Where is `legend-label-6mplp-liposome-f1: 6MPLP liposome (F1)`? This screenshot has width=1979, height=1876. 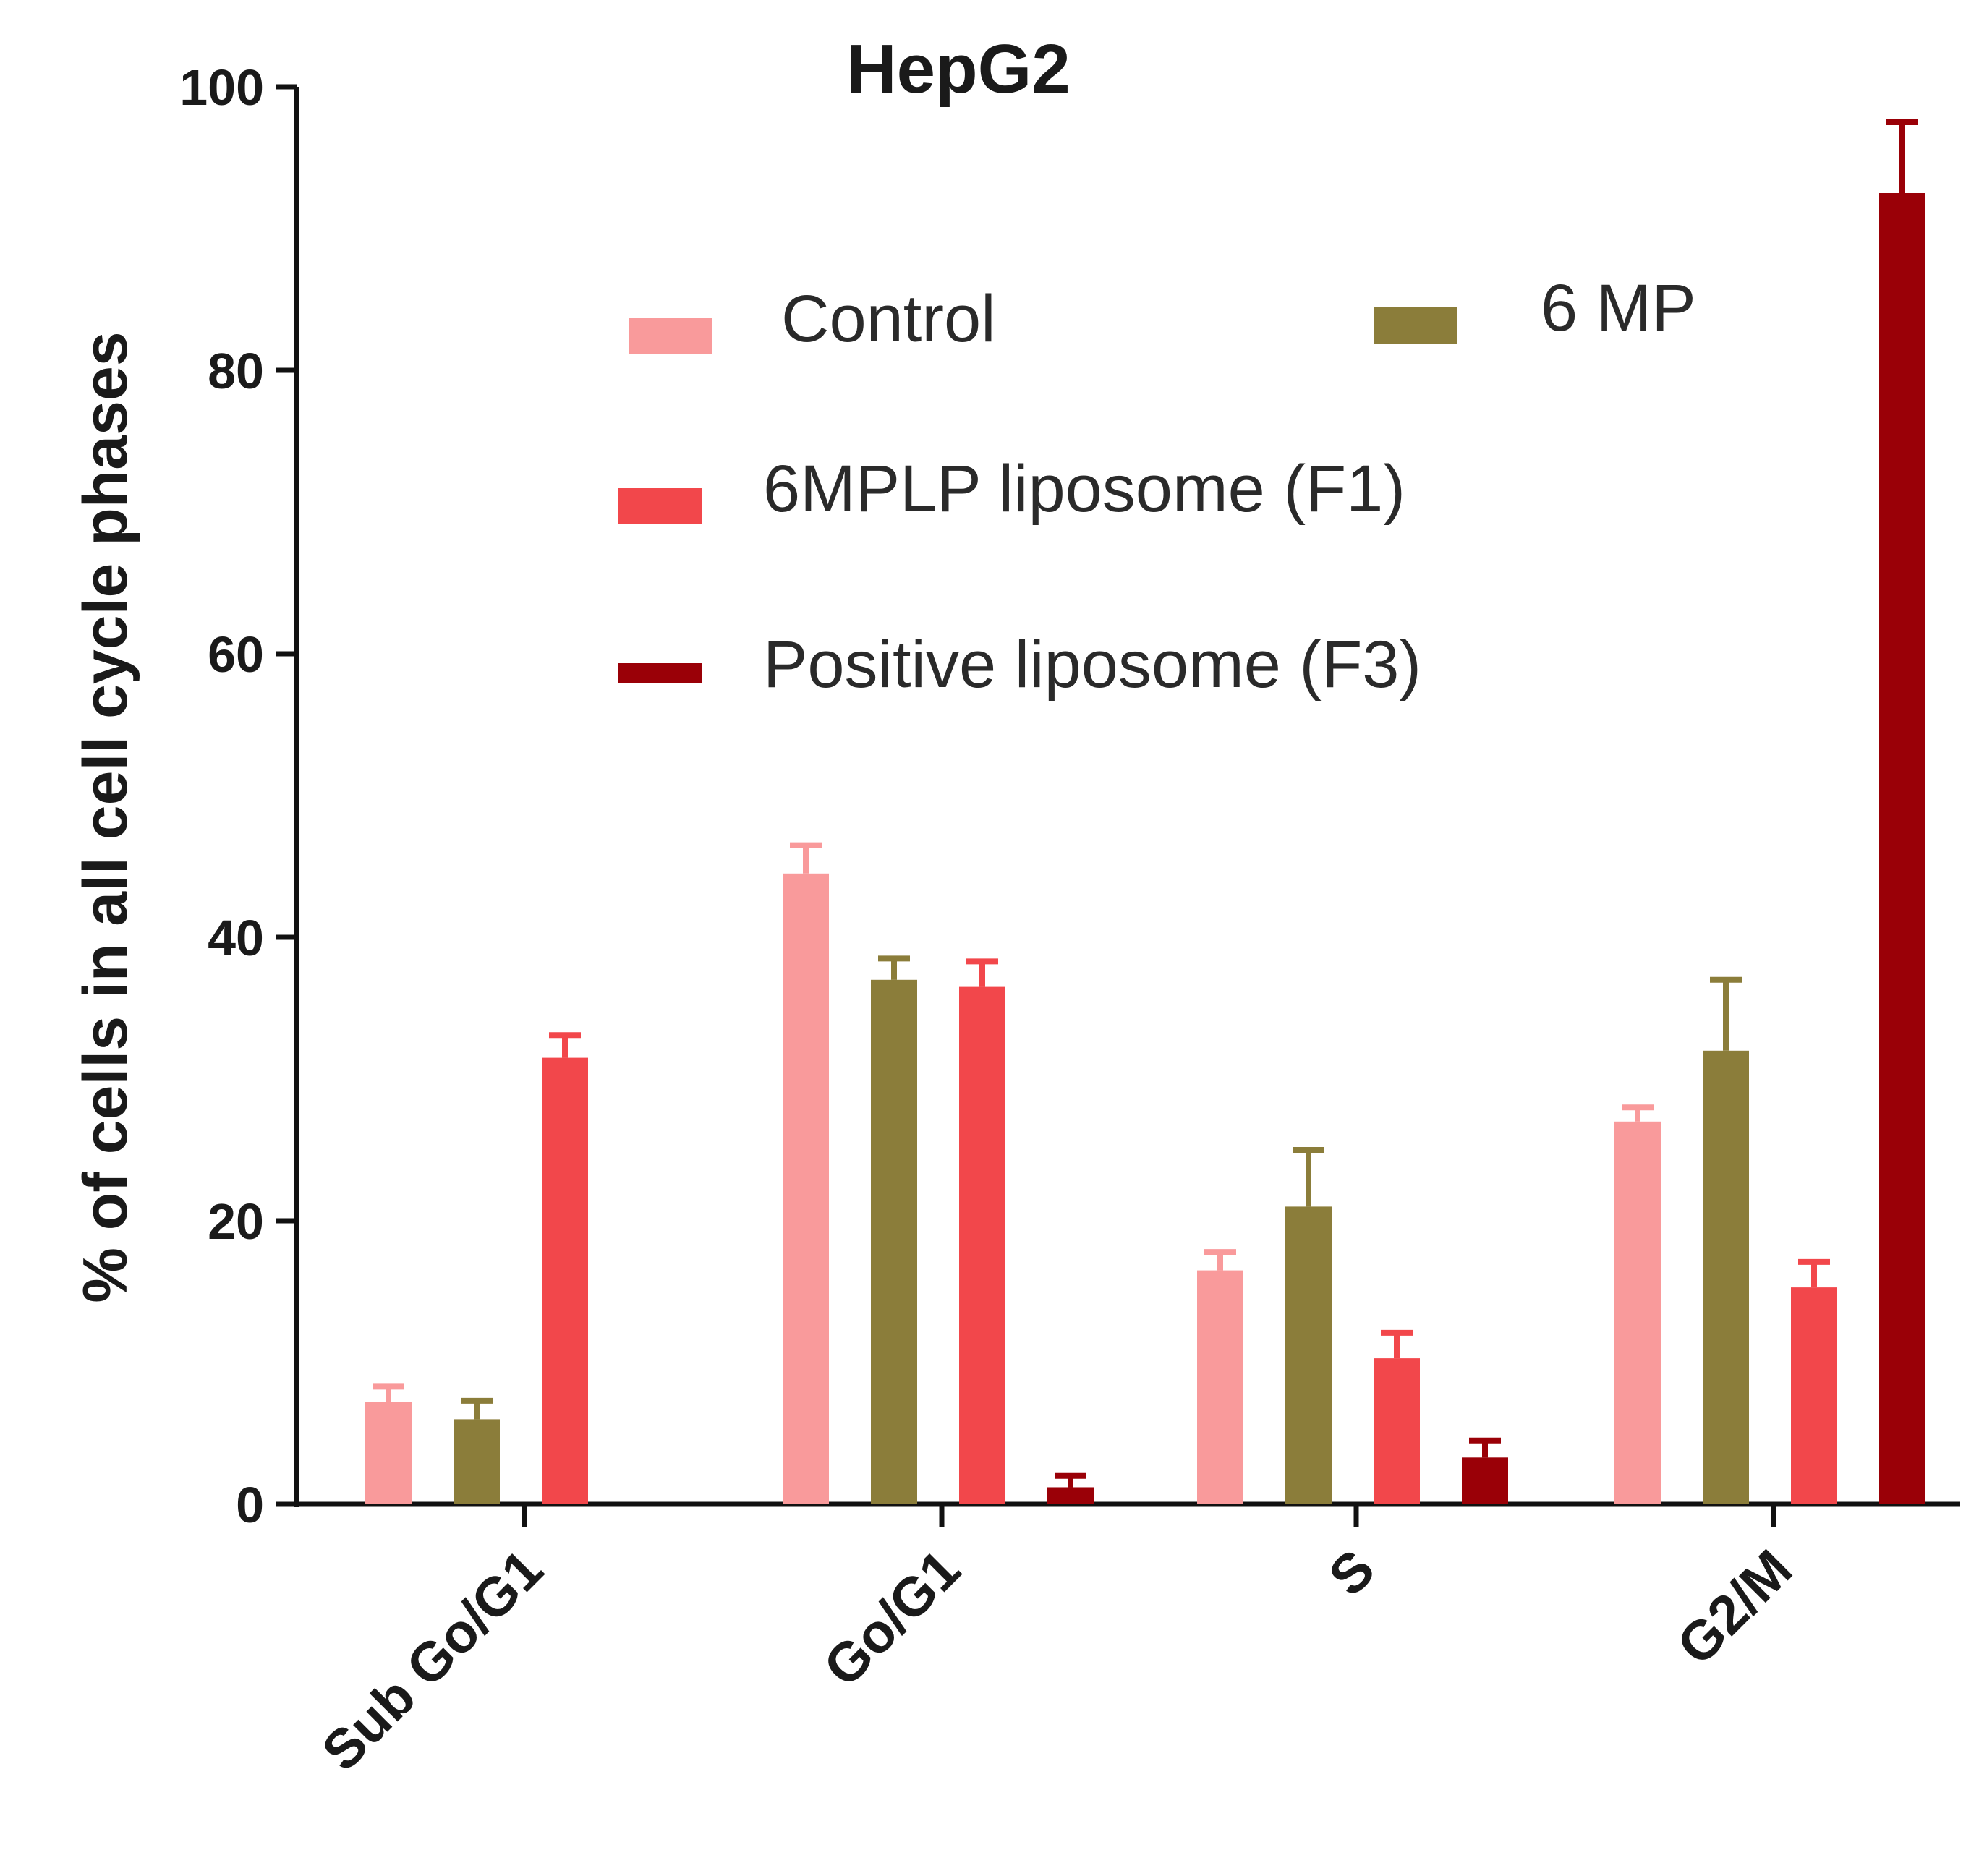
legend-label-6mplp-liposome-f1: 6MPLP liposome (F1) is located at coordinates (1084, 489).